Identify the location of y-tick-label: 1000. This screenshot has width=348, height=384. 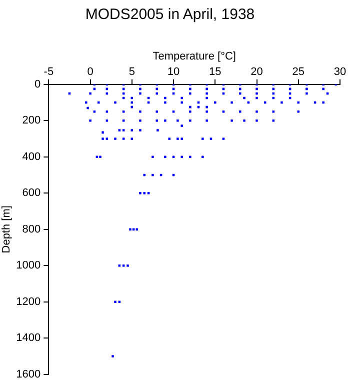
(28, 266).